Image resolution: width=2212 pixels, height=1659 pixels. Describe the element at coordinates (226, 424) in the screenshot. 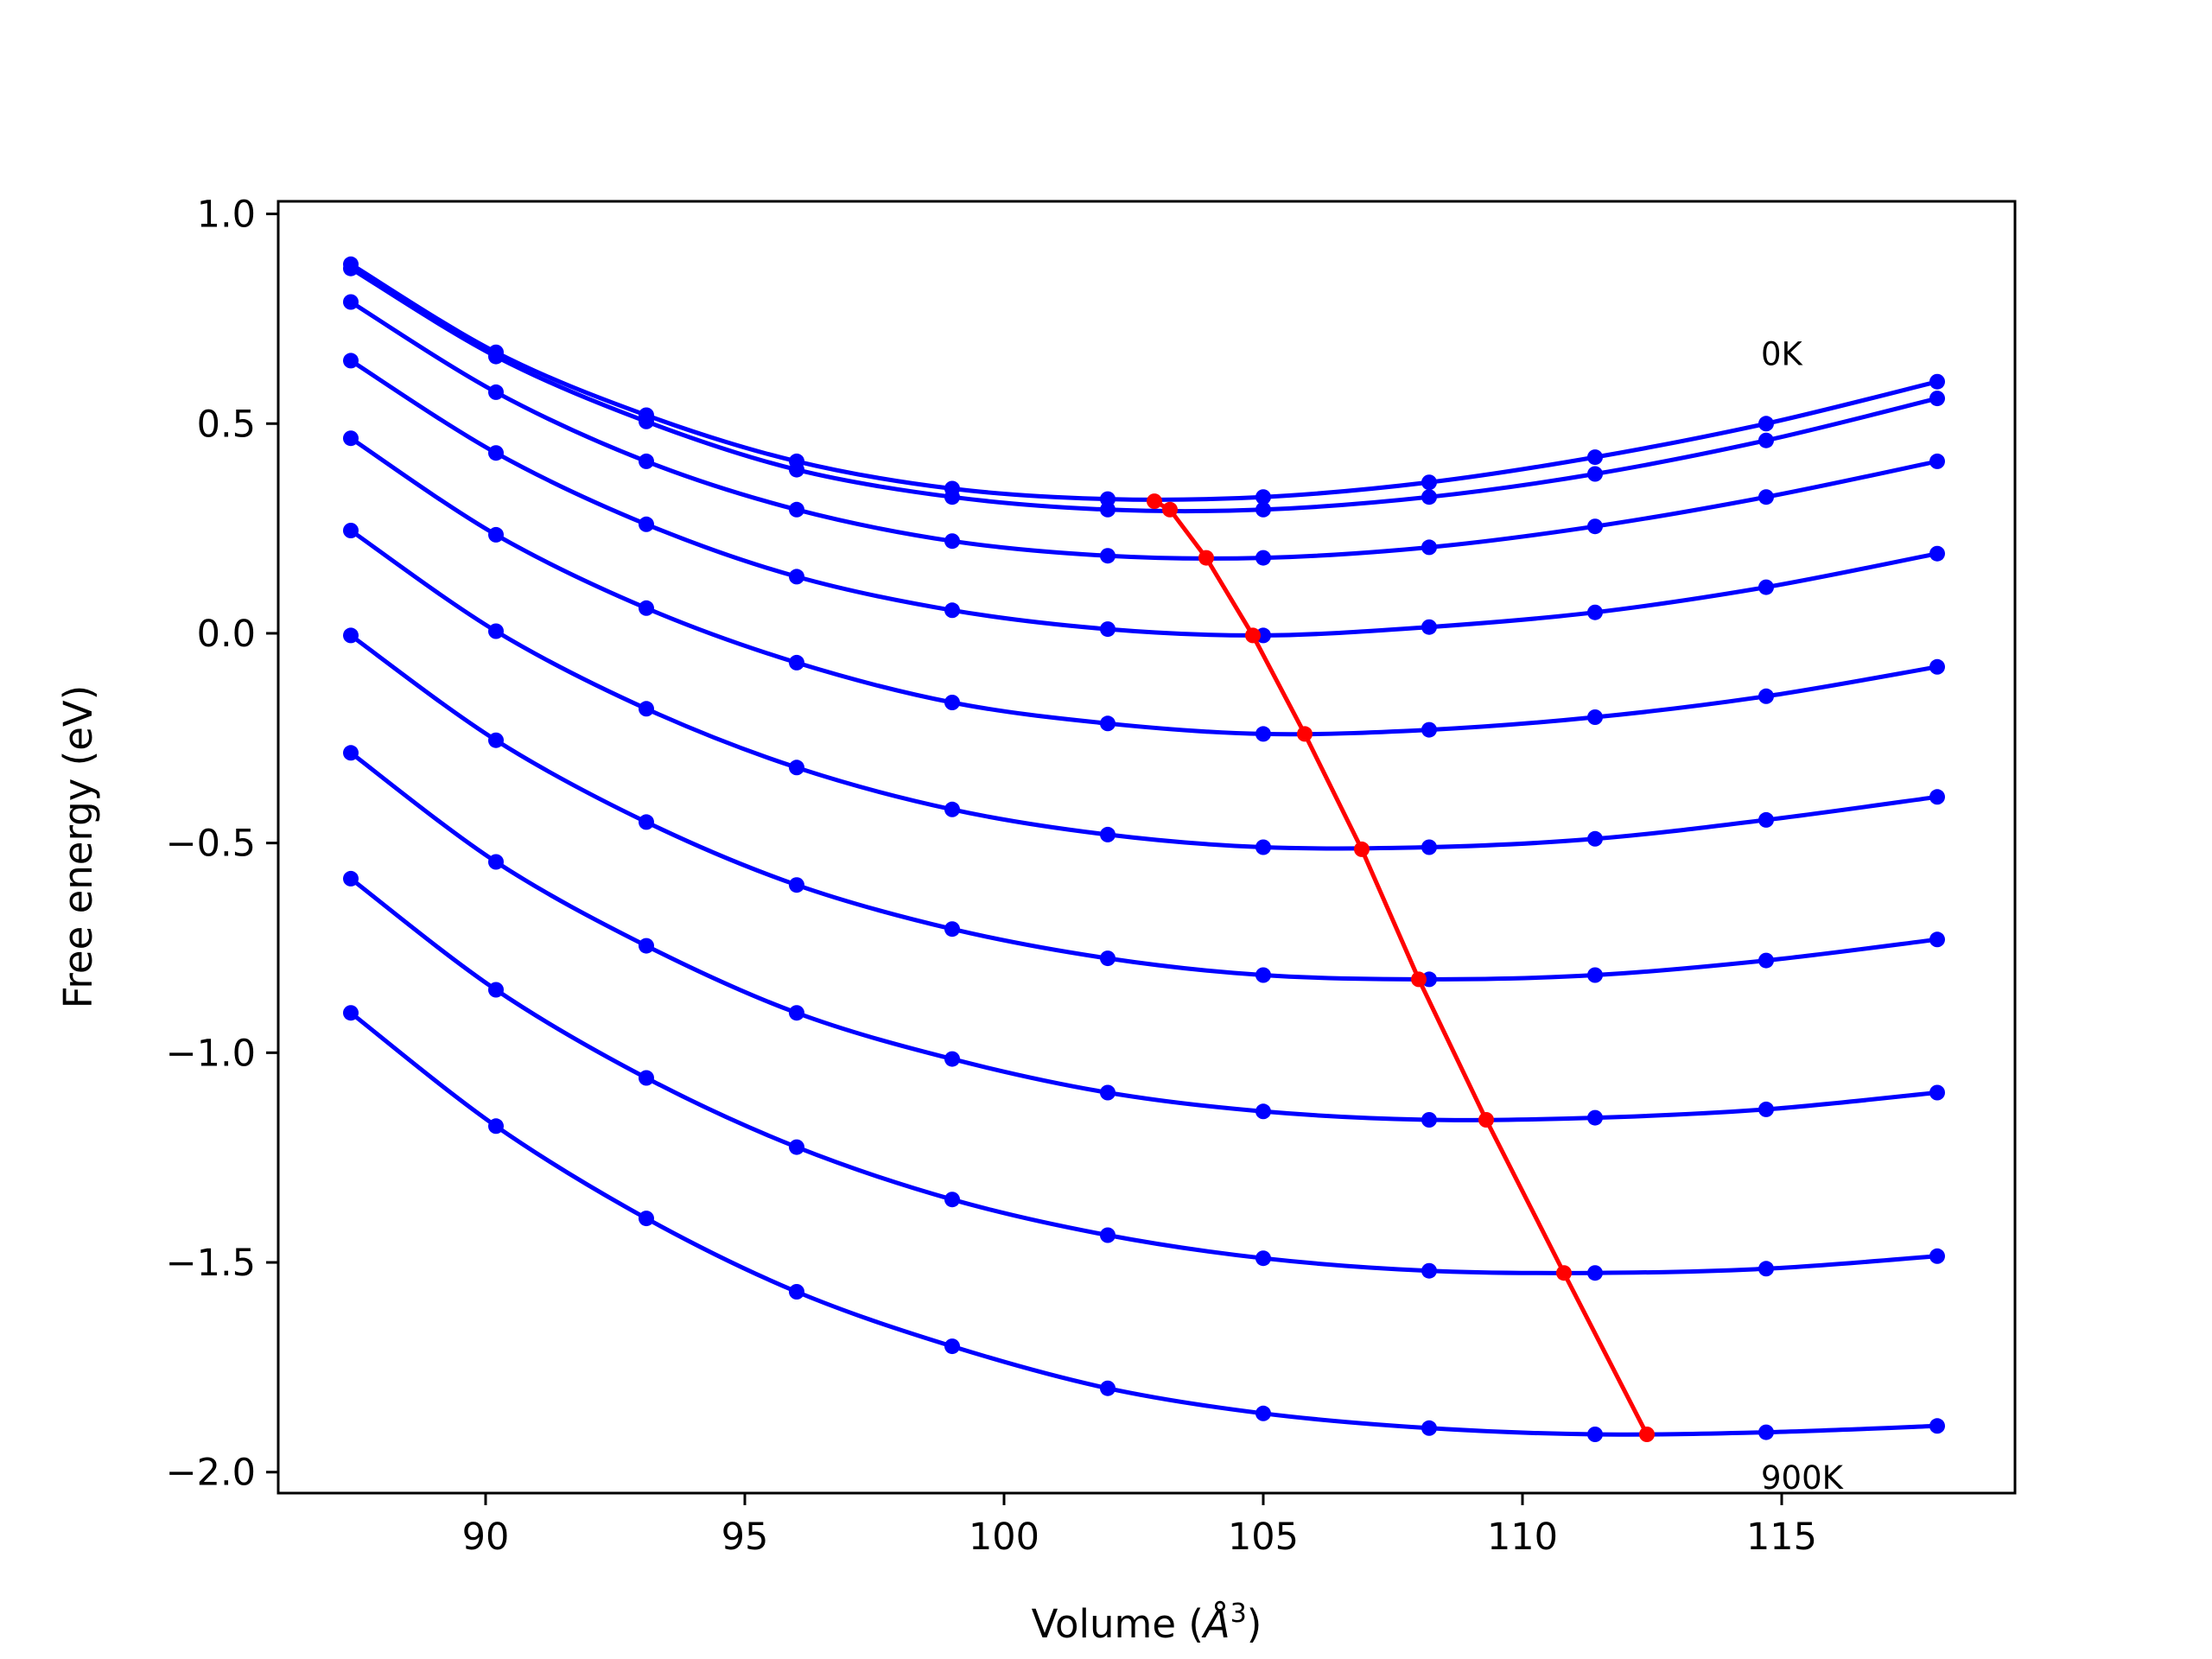

I see `y-tick-label: 0.5` at that location.